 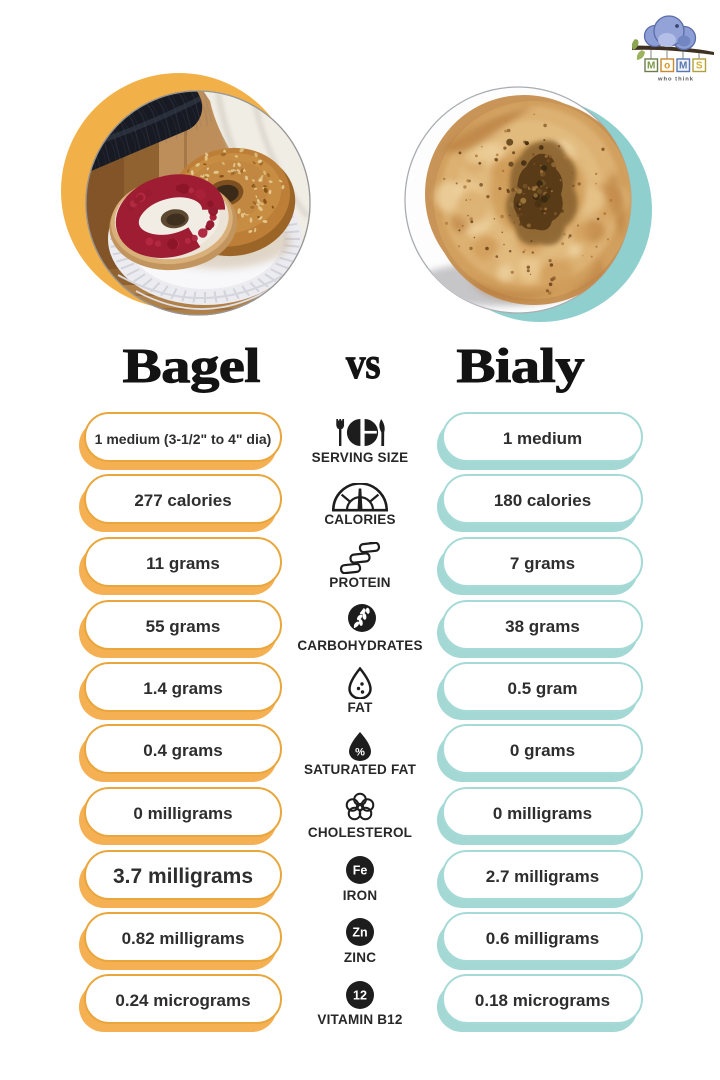 I want to click on svg-text: who think, so click(x=675, y=80).